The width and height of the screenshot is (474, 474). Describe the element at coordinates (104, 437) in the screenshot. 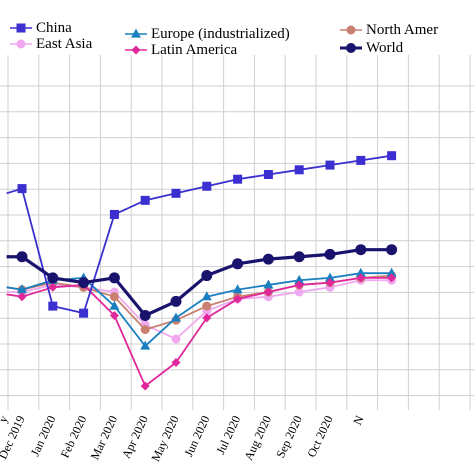

I see `x-tick-label: Mar 2020` at that location.